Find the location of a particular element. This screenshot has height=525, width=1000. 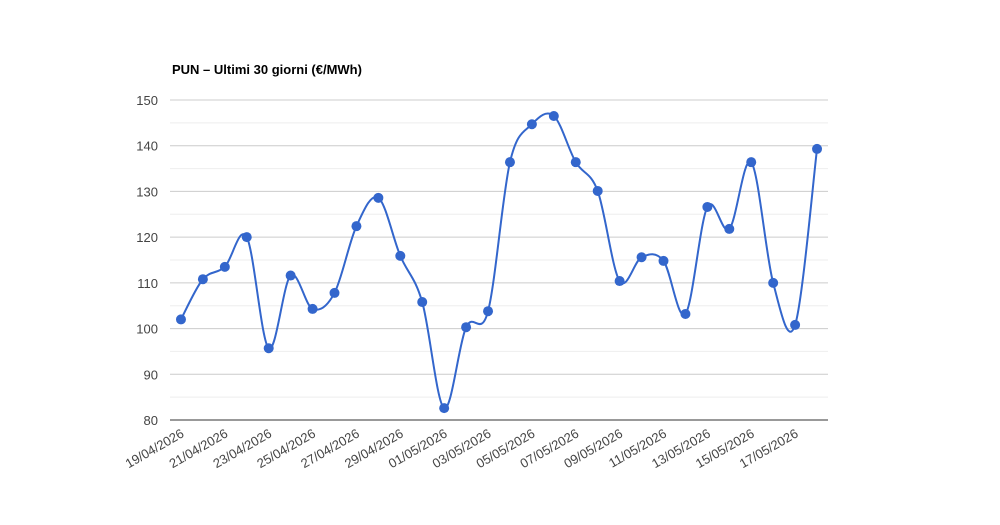

y-tick-label: 120 is located at coordinates (147, 237).